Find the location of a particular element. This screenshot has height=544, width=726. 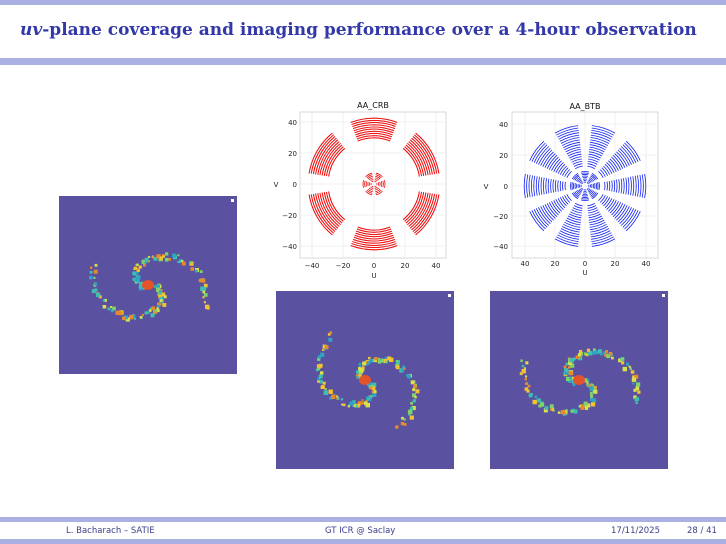

uv-plot-btb: AA_BTB 40 20 0 −20 −40 40 20 0 20 40 U V is located at coordinates (571, 189).